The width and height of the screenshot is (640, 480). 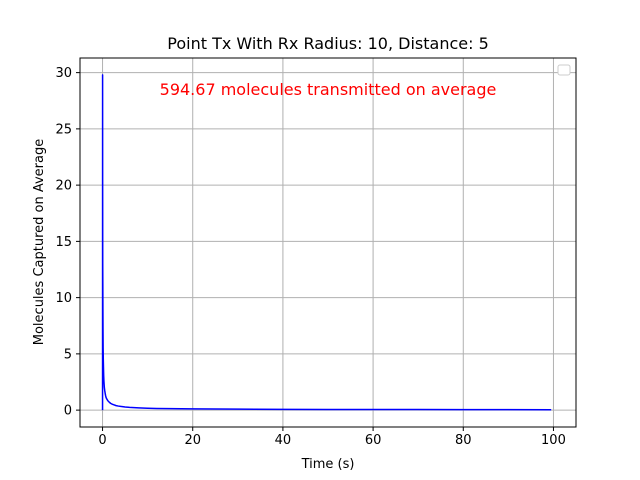 What do you see at coordinates (63, 186) in the screenshot?
I see `y-tick-label: 20` at bounding box center [63, 186].